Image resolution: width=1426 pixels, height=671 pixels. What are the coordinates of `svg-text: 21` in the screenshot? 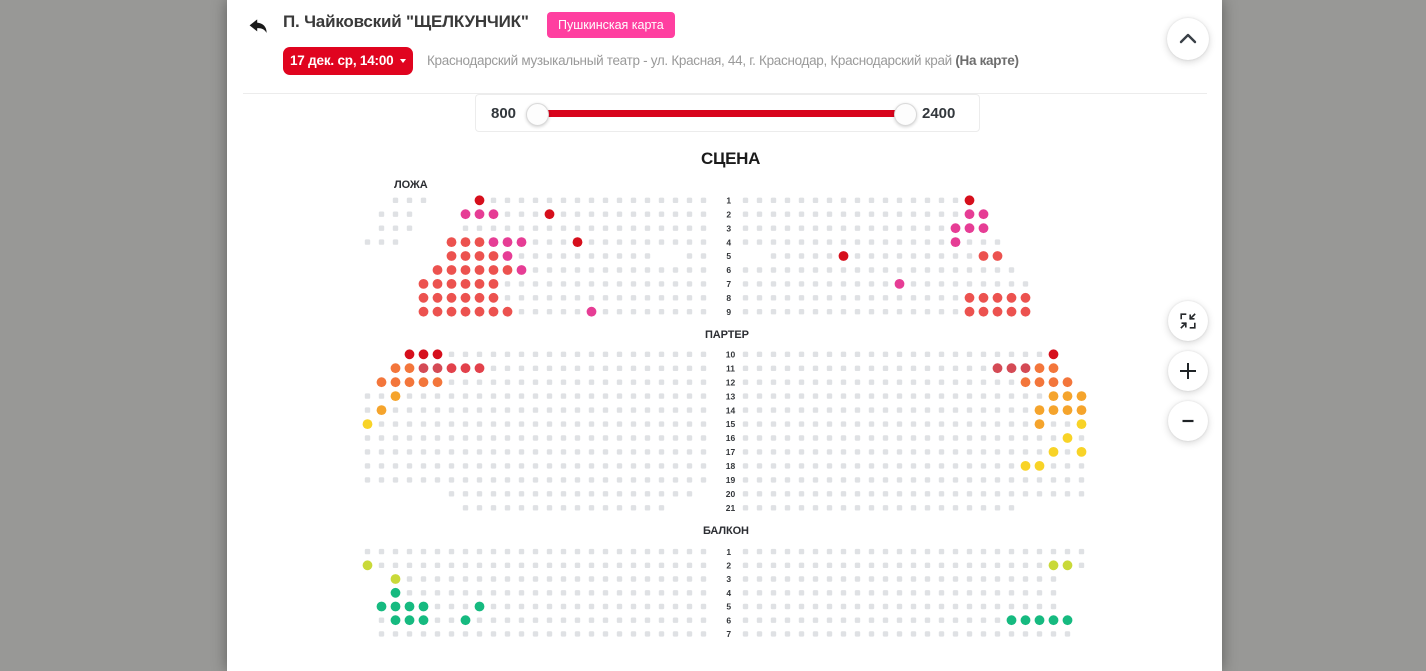 It's located at (731, 508).